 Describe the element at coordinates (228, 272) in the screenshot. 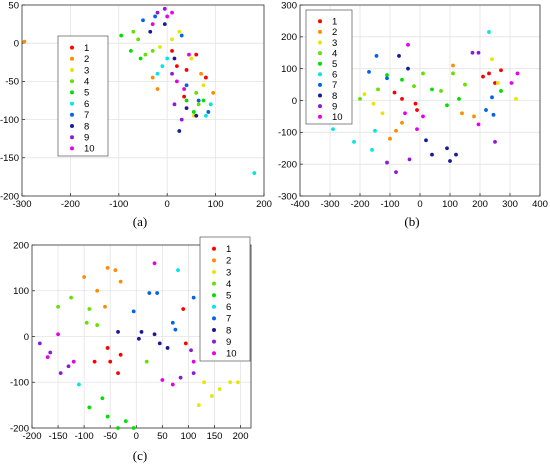

I see `legend-label: 3` at that location.